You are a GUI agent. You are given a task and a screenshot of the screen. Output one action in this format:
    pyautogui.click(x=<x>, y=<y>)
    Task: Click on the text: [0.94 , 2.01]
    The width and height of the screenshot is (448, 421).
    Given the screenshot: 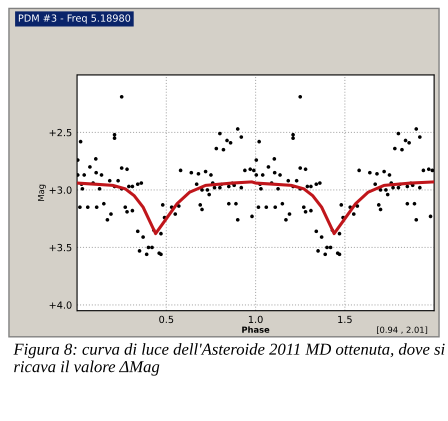 What is the action you would take?
    pyautogui.click(x=402, y=330)
    